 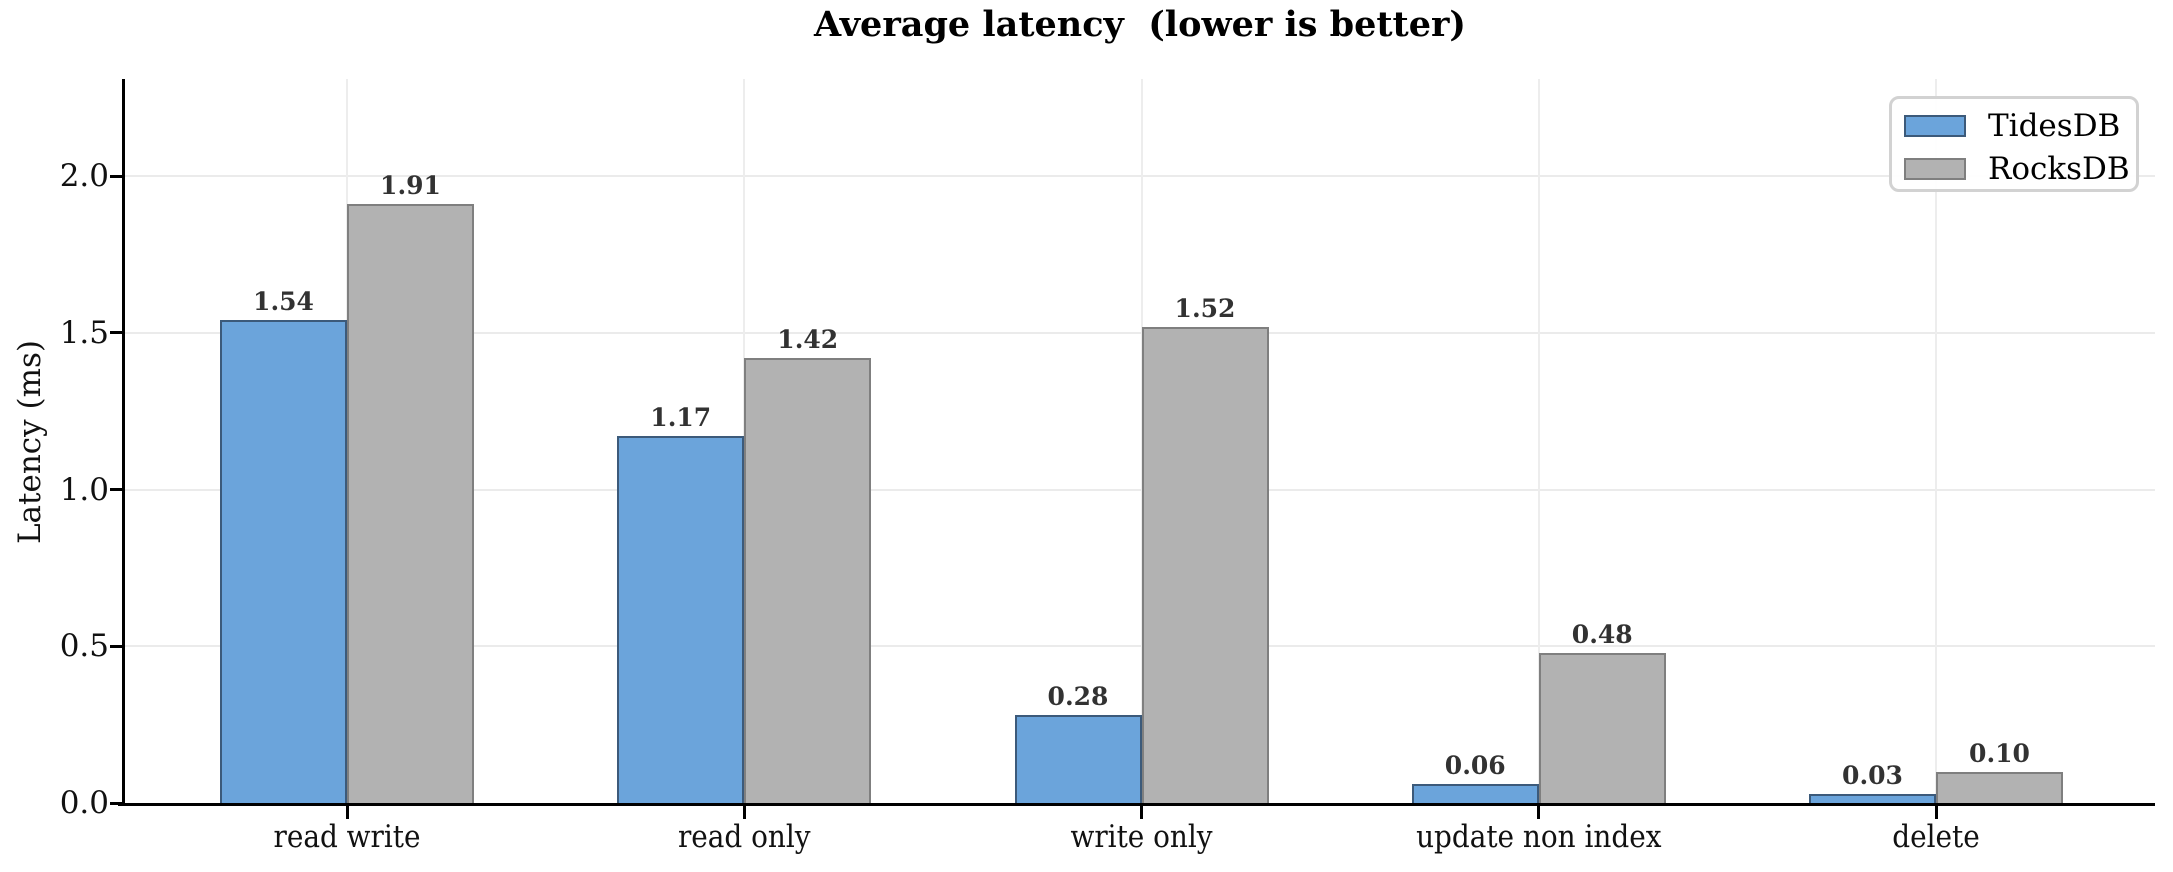 I want to click on legend-swatch-tidesdb, so click(x=1935, y=125).